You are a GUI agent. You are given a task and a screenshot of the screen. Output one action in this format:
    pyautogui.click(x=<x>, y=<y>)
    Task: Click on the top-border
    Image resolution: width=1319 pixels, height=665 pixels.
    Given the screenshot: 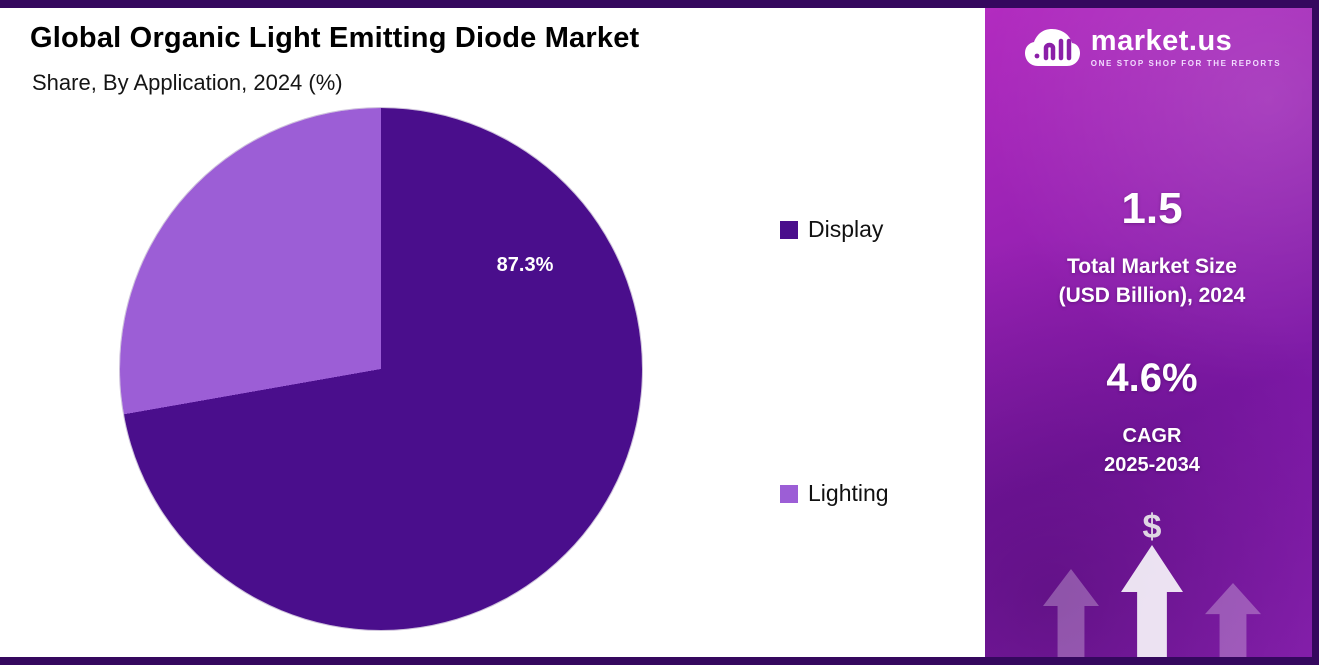 What is the action you would take?
    pyautogui.click(x=659, y=4)
    